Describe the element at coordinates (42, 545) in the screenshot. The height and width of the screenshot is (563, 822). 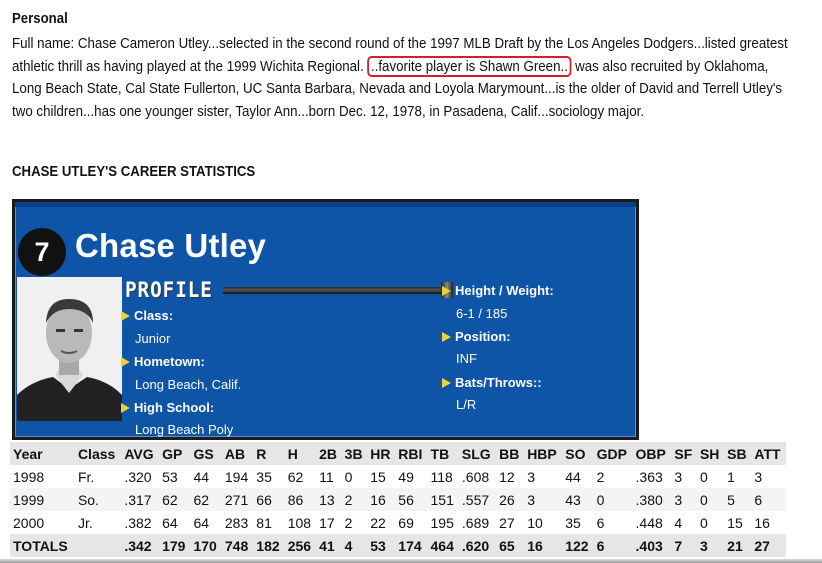
I see `cell: TOTALS` at that location.